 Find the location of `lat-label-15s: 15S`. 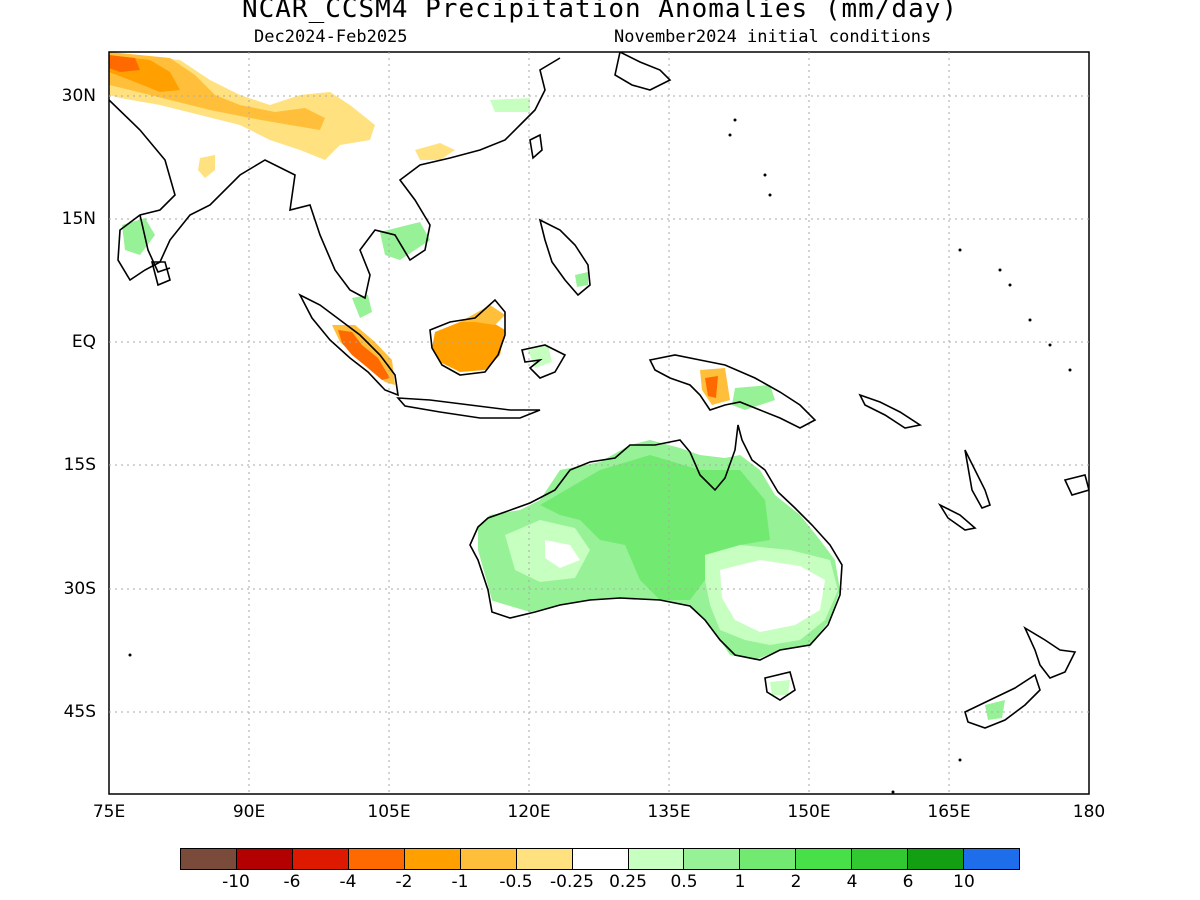

lat-label-15s: 15S is located at coordinates (79, 465).